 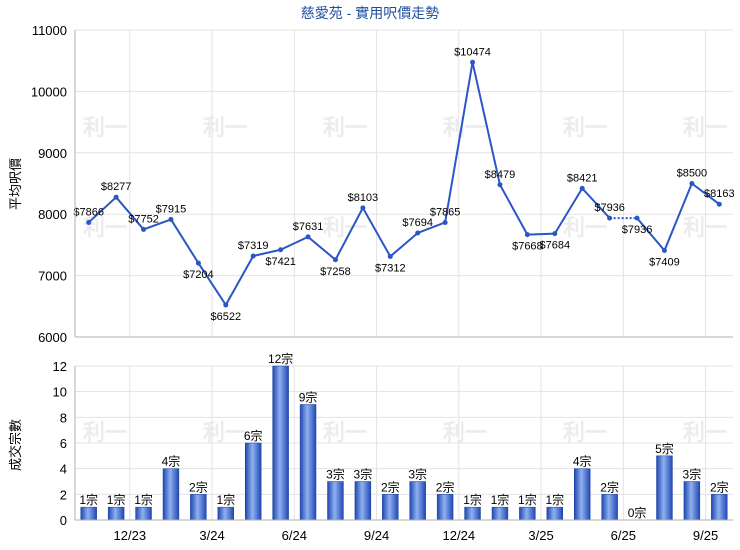 What do you see at coordinates (198, 275) in the screenshot?
I see `price-data-label: $7204` at bounding box center [198, 275].